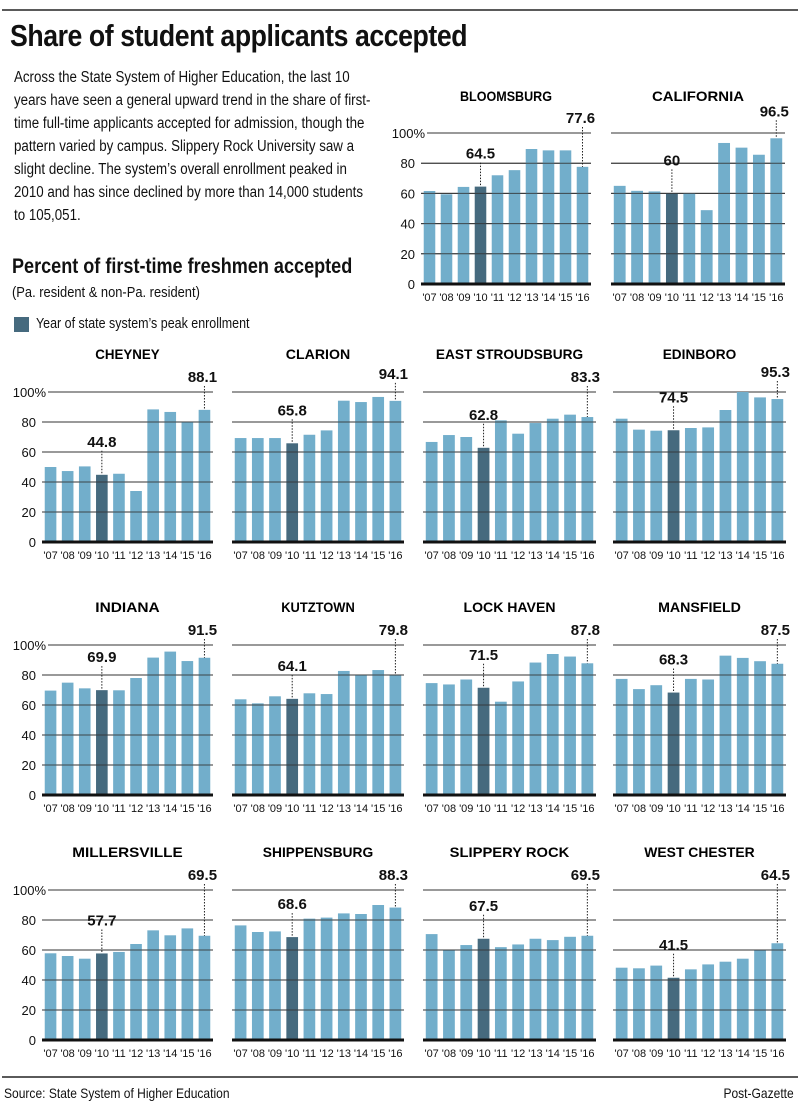 This screenshot has width=800, height=1113. What do you see at coordinates (182, 266) in the screenshot?
I see `chart-subtitle: Percent of first-time freshmen accepted` at bounding box center [182, 266].